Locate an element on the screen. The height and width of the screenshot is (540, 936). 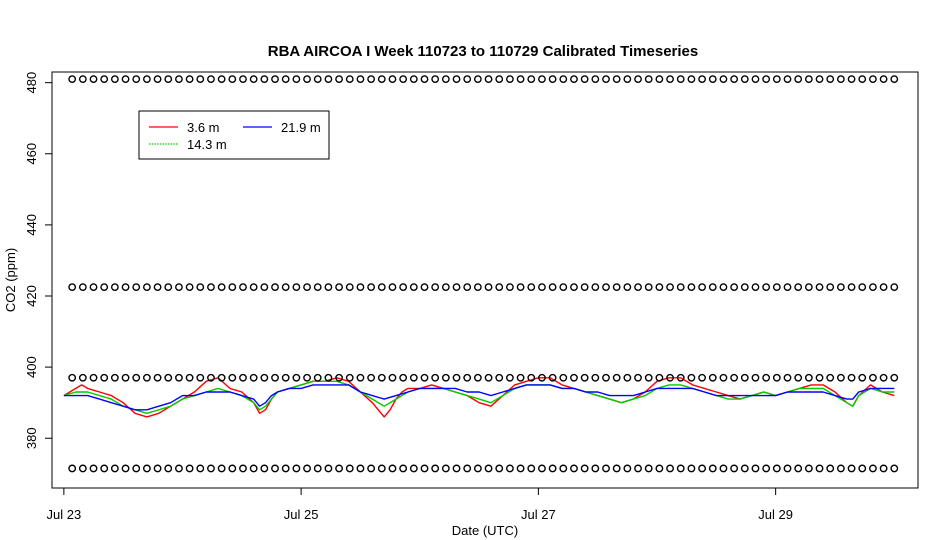
x-tick-label: Jul 29 is located at coordinates (775, 514).